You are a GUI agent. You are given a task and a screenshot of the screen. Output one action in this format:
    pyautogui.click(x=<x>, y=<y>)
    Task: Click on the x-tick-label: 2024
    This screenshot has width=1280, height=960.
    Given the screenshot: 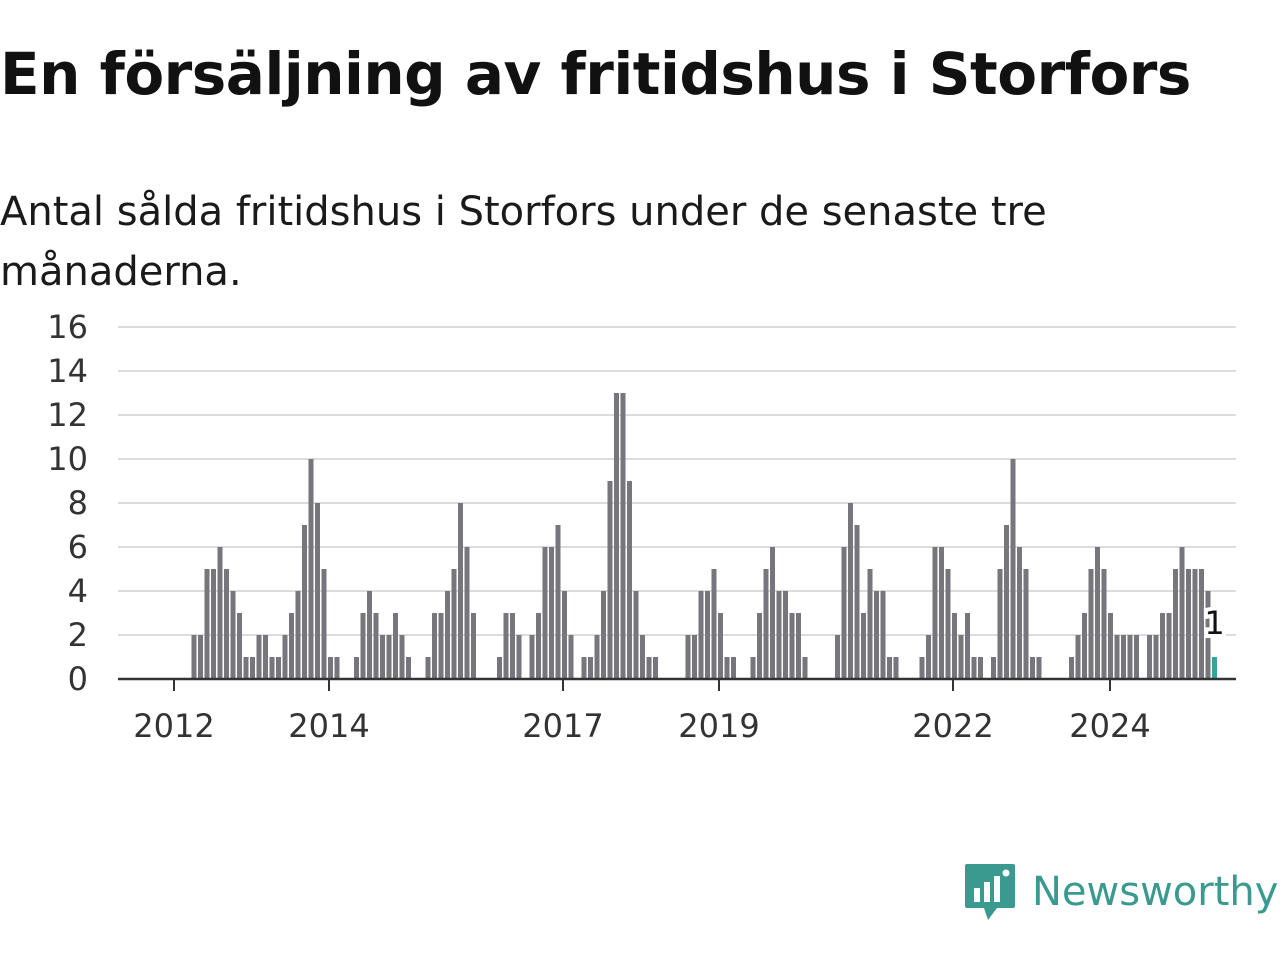 What is the action you would take?
    pyautogui.click(x=1109, y=726)
    